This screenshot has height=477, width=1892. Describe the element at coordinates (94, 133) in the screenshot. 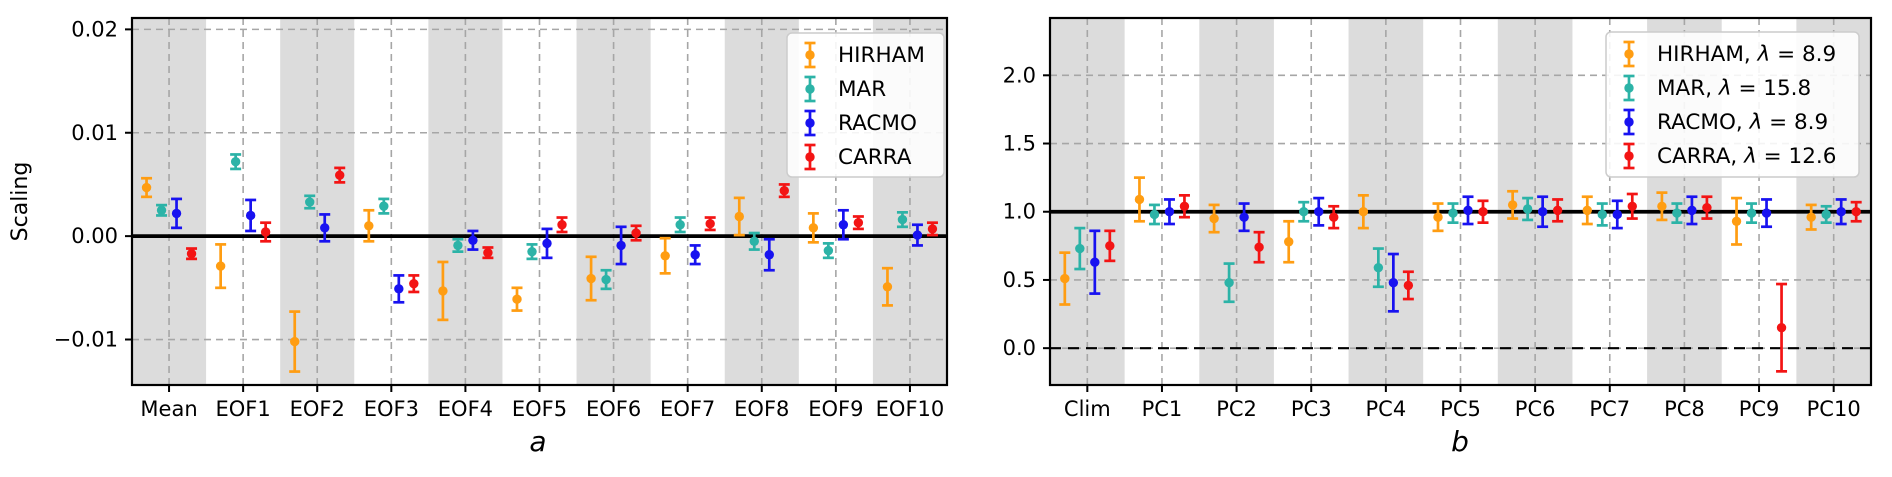

I see `y-tick-label: 0.01` at that location.